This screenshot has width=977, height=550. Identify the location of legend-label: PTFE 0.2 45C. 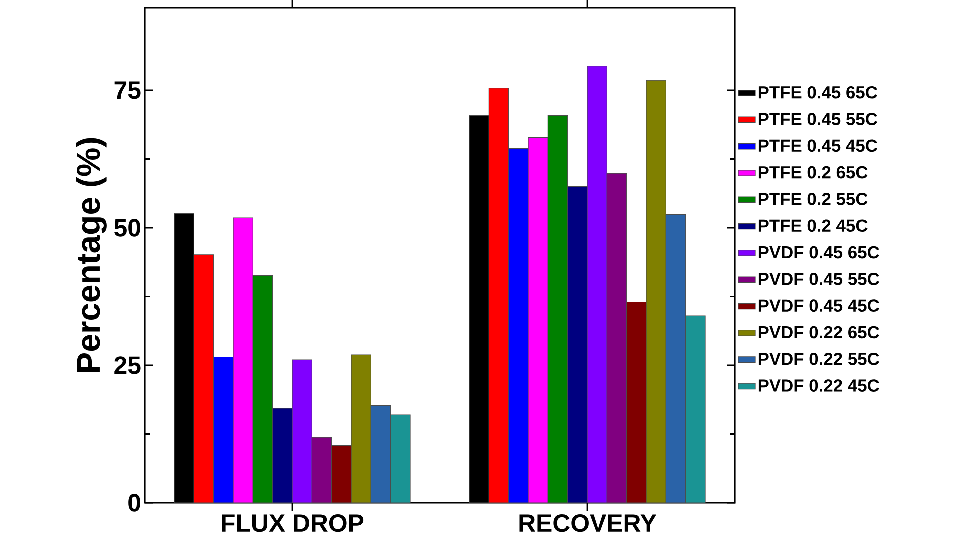
(813, 226).